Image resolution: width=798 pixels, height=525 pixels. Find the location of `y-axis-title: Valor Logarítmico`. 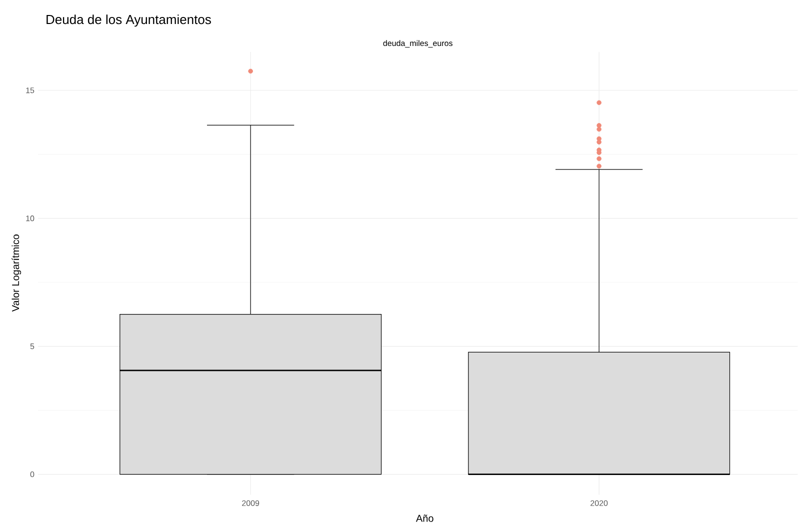

y-axis-title: Valor Logarítmico is located at coordinates (17, 273).